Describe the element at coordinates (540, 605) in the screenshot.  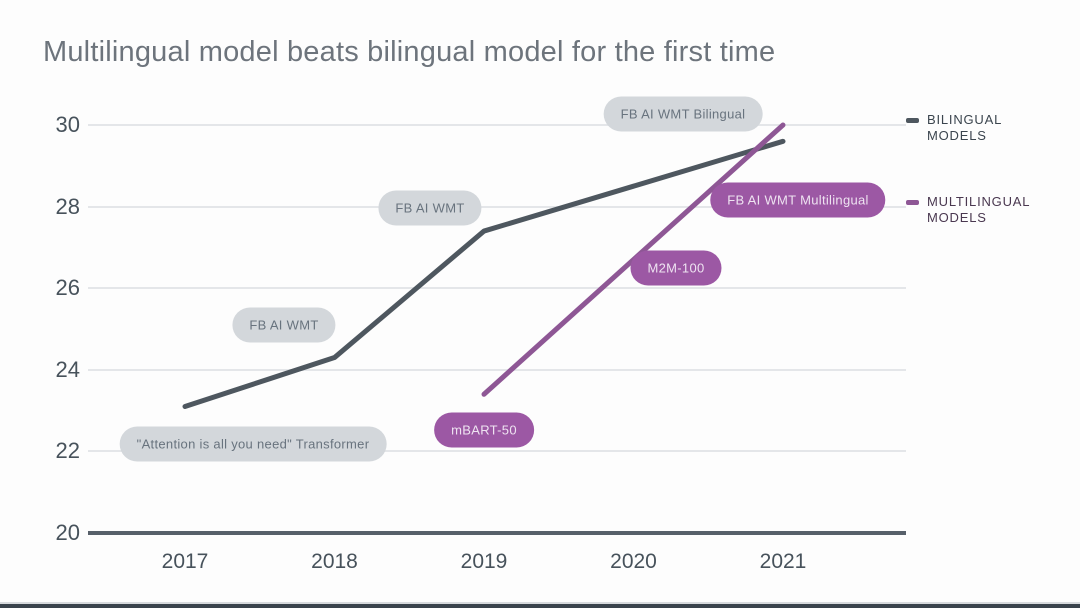
I see `bottom-edge-bar` at that location.